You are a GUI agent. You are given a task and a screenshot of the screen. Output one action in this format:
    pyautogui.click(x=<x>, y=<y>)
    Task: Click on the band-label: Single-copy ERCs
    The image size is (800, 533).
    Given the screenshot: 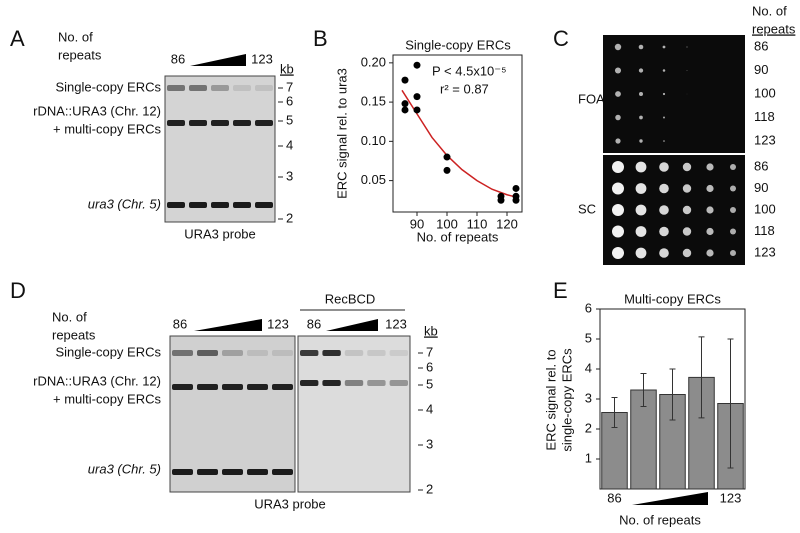 What is the action you would take?
    pyautogui.click(x=109, y=86)
    